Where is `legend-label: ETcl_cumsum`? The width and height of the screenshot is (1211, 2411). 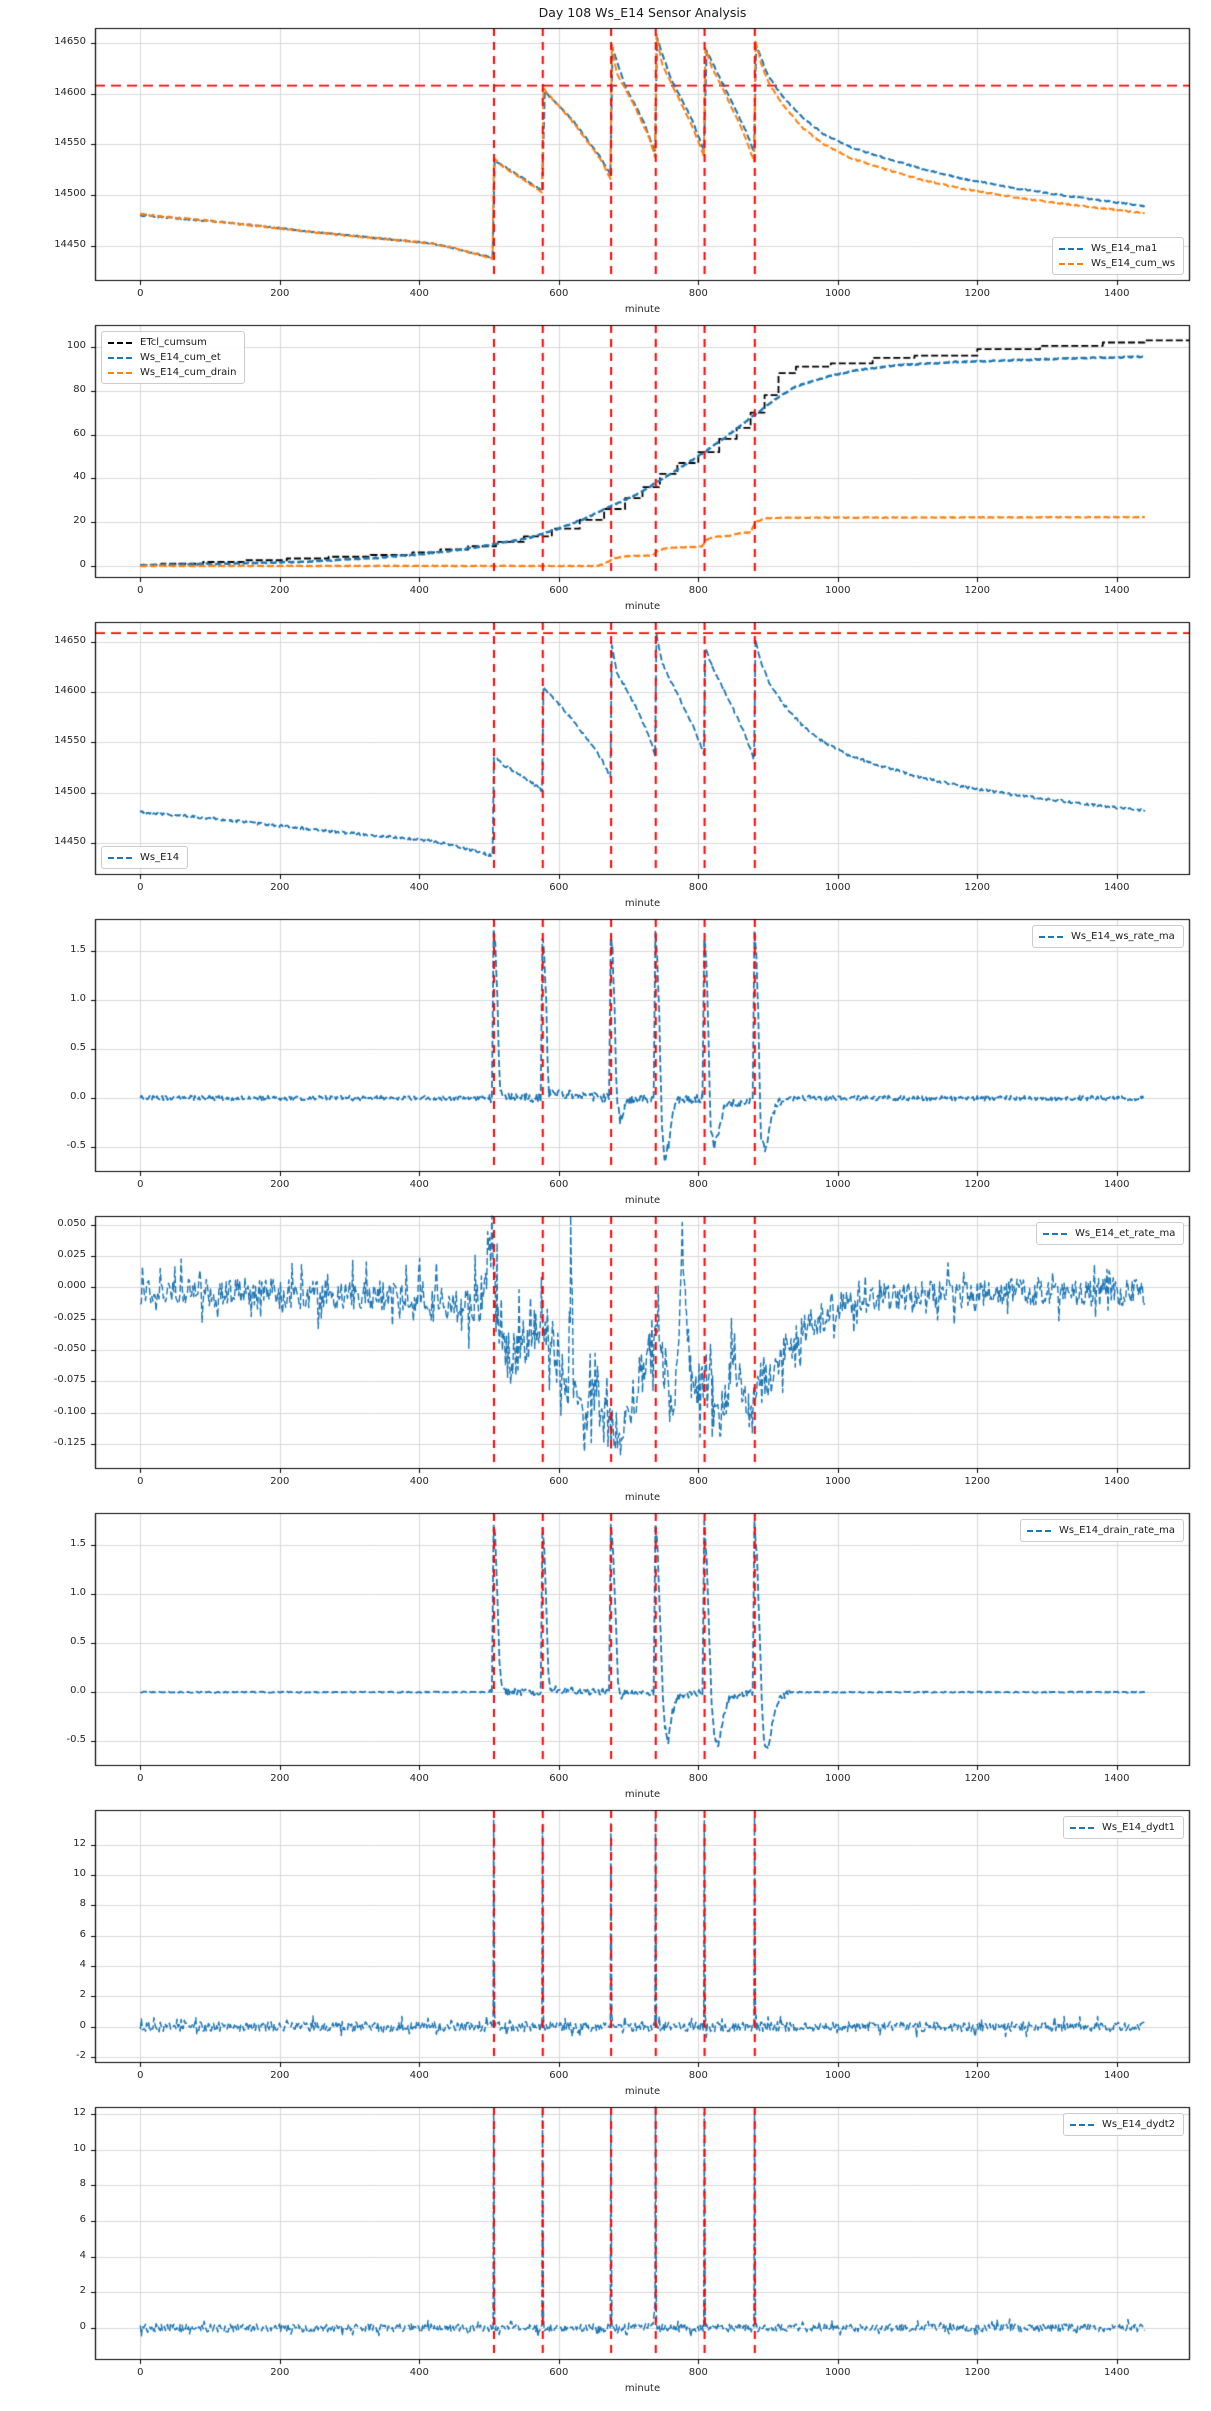
legend-label: ETcl_cumsum is located at coordinates (173, 342).